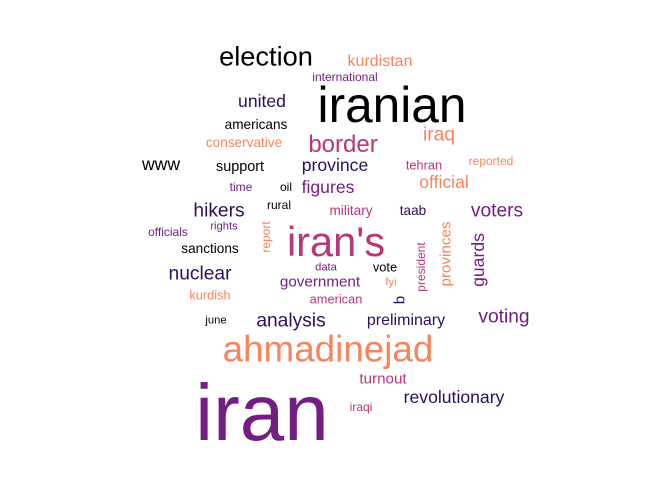 The width and height of the screenshot is (672, 480). Describe the element at coordinates (491, 161) in the screenshot. I see `word-reported: reported` at that location.